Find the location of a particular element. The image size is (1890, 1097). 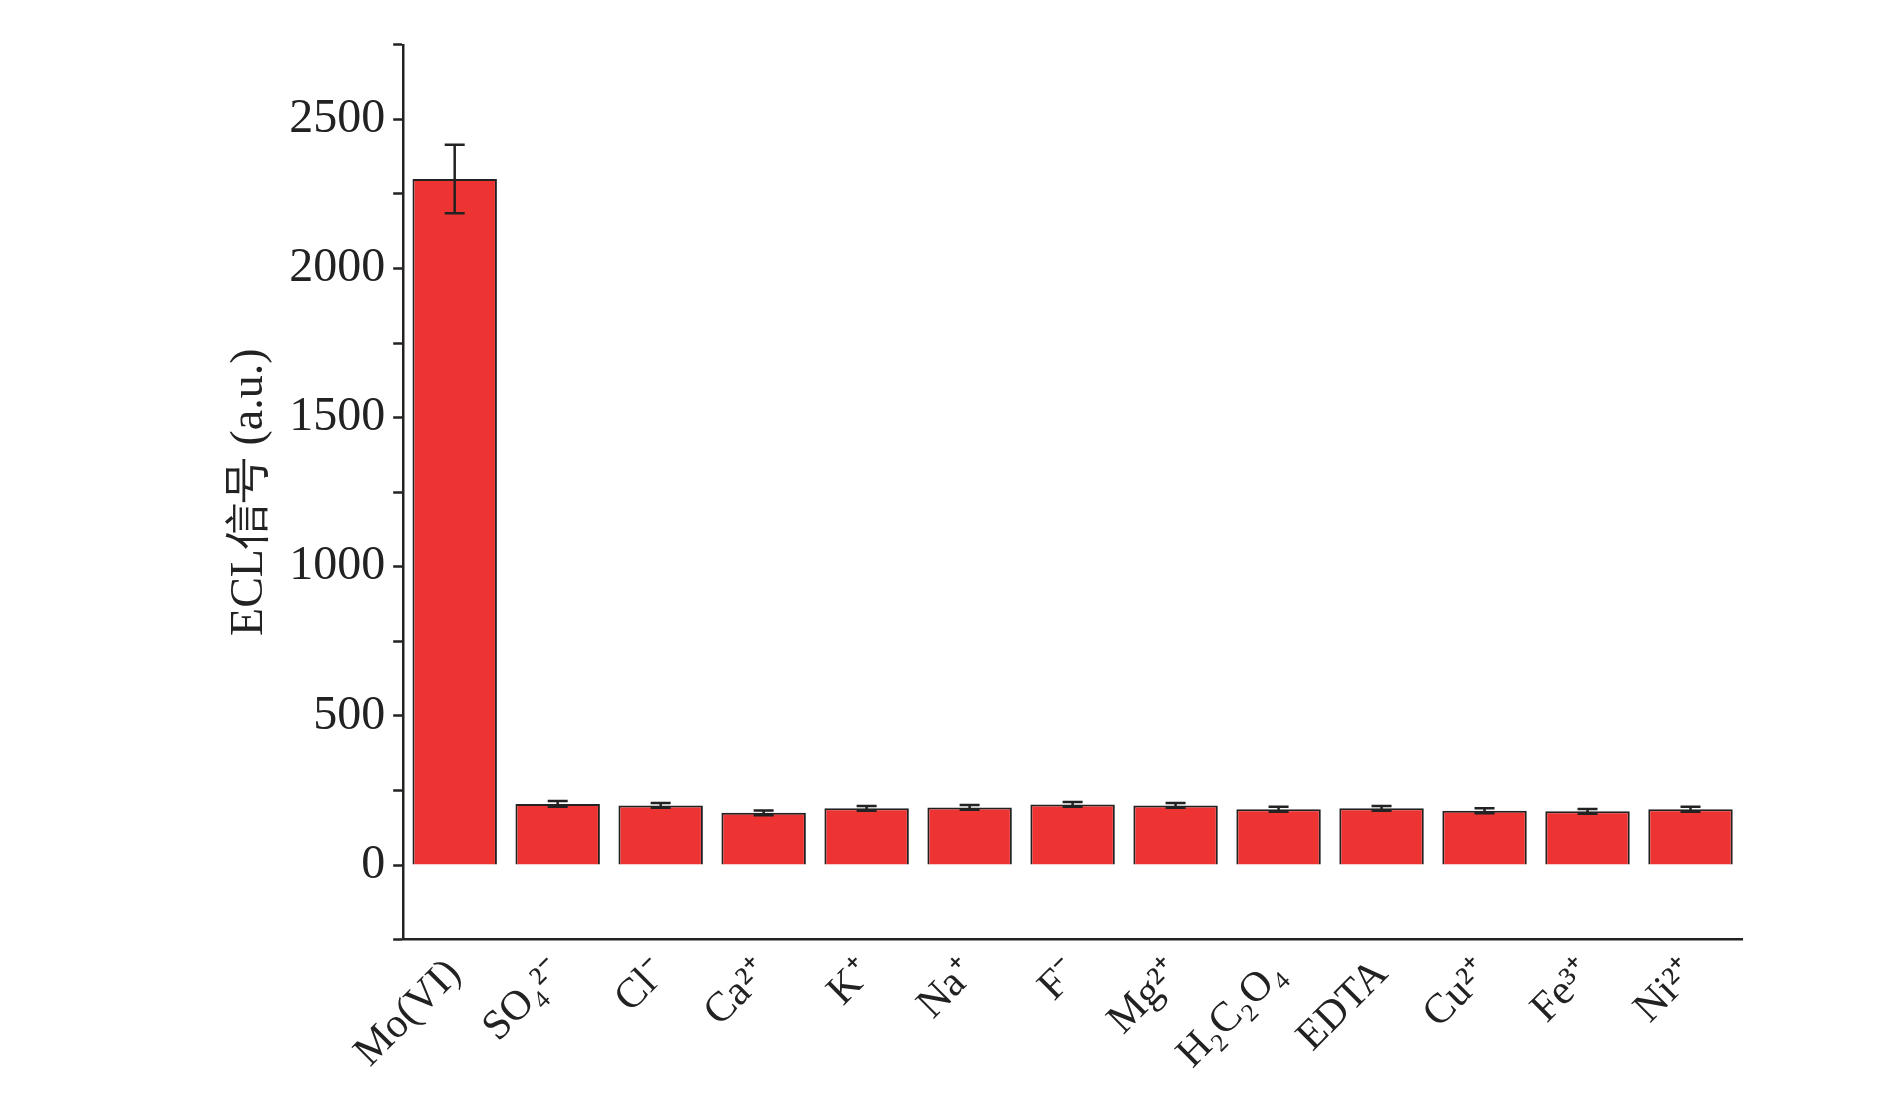

x-tick-label: K⁺ is located at coordinates (848, 981).